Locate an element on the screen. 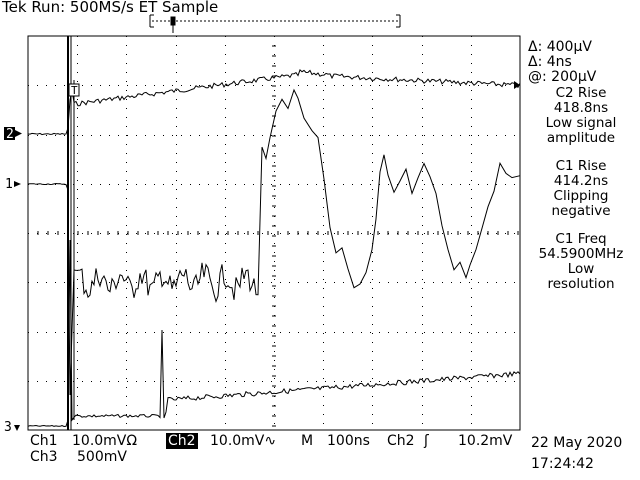 The image size is (640, 480). measurement-name: C1 Freq is located at coordinates (581, 239).